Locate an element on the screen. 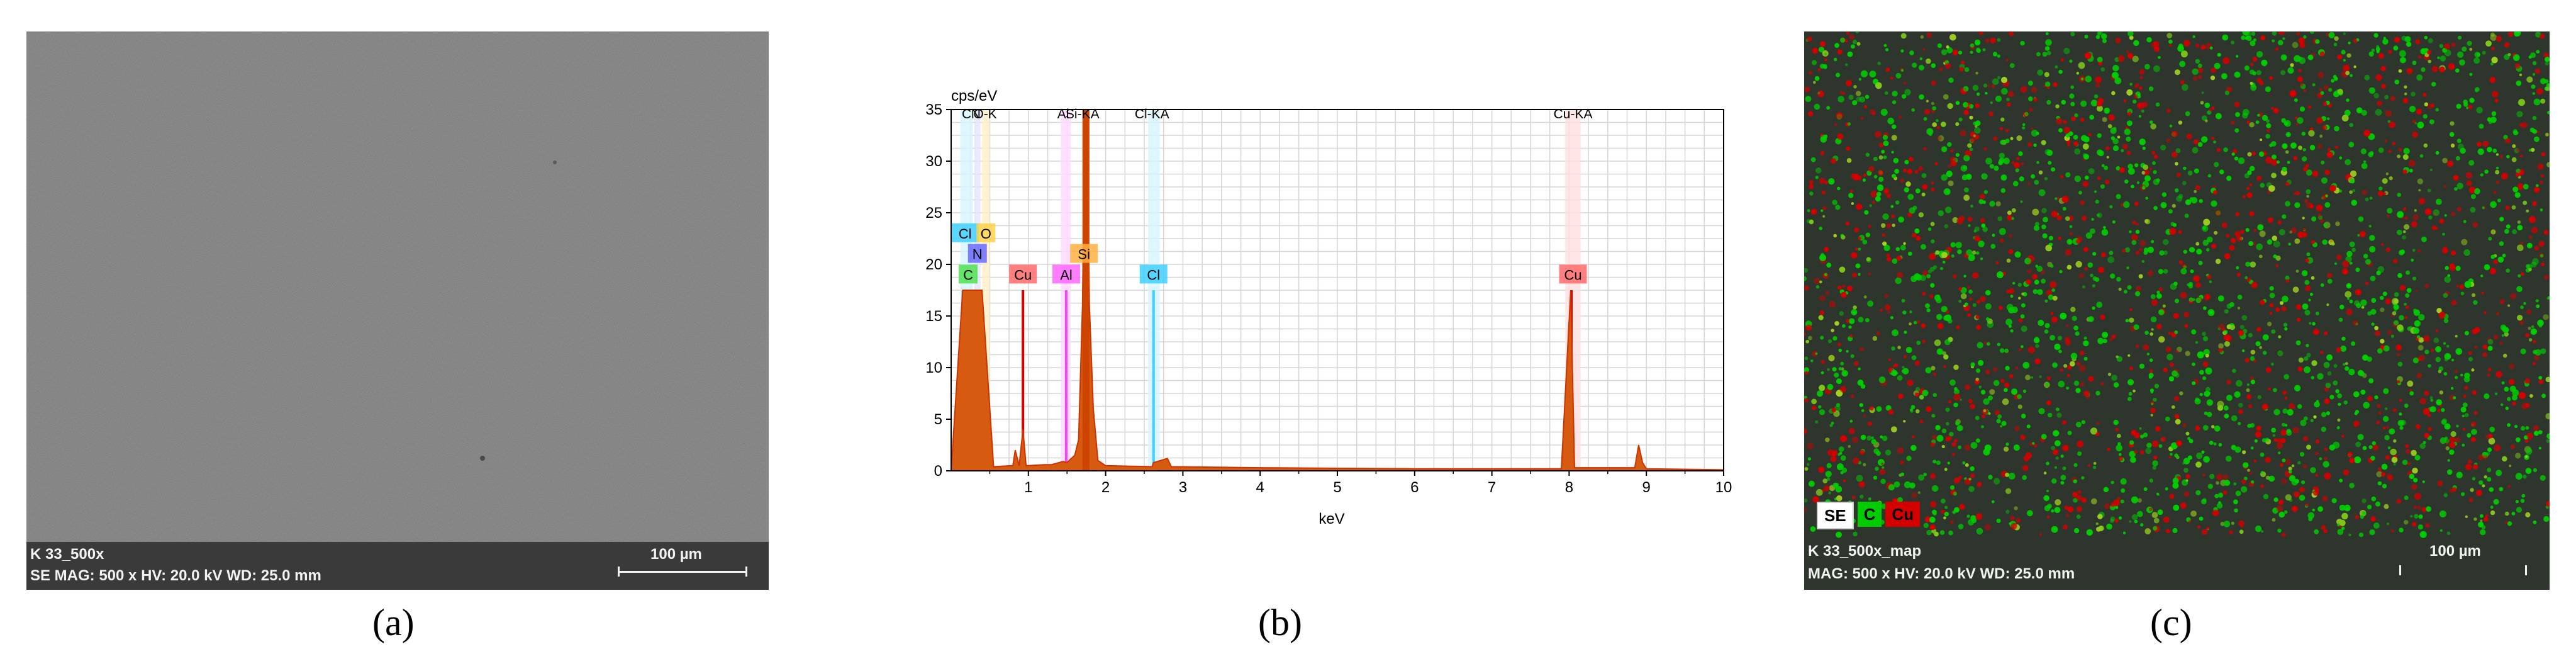  element-marker-box is located at coordinates (1084, 253).